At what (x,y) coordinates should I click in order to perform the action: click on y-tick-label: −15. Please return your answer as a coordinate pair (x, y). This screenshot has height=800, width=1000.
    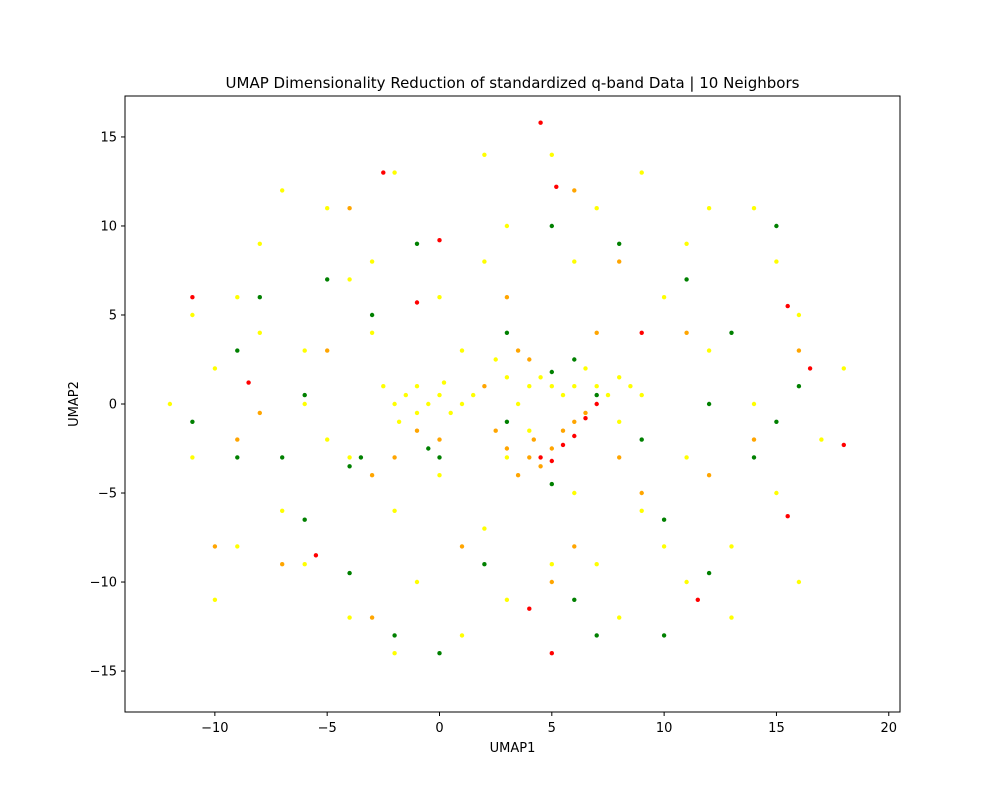
    Looking at the image, I should click on (103, 672).